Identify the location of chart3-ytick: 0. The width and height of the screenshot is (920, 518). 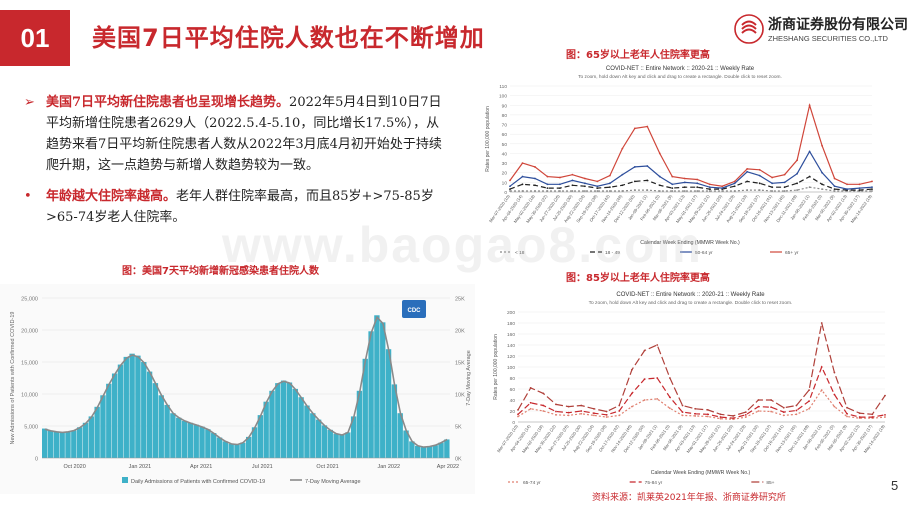
(513, 423).